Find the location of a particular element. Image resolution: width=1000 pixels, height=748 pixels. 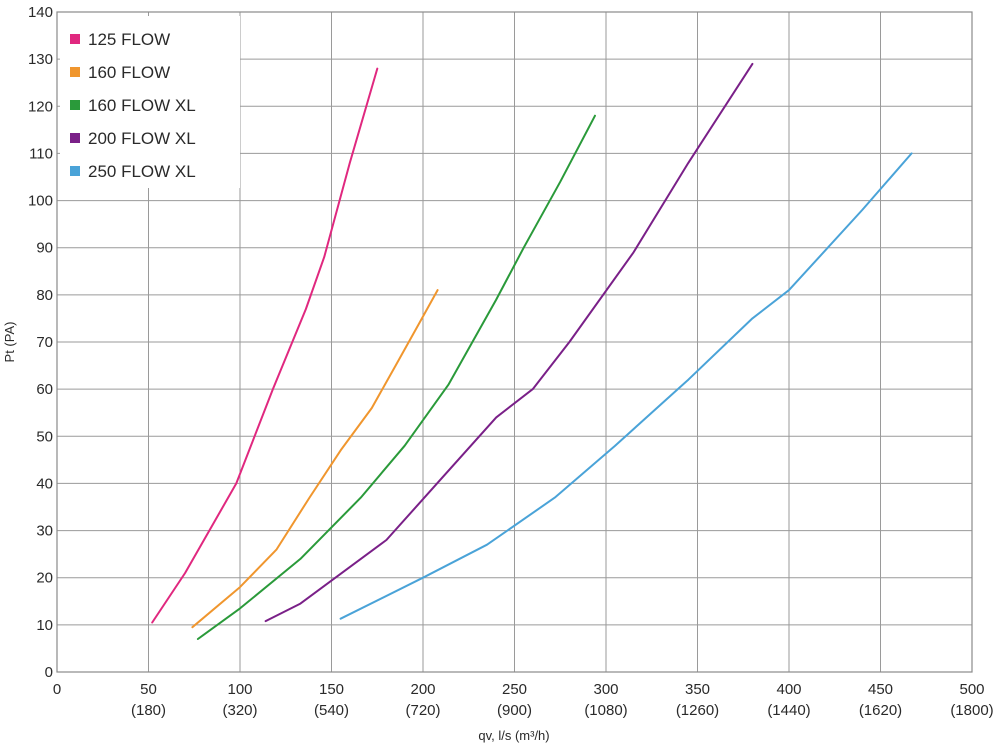

legend-label: 160 FLOW XL is located at coordinates (142, 105).